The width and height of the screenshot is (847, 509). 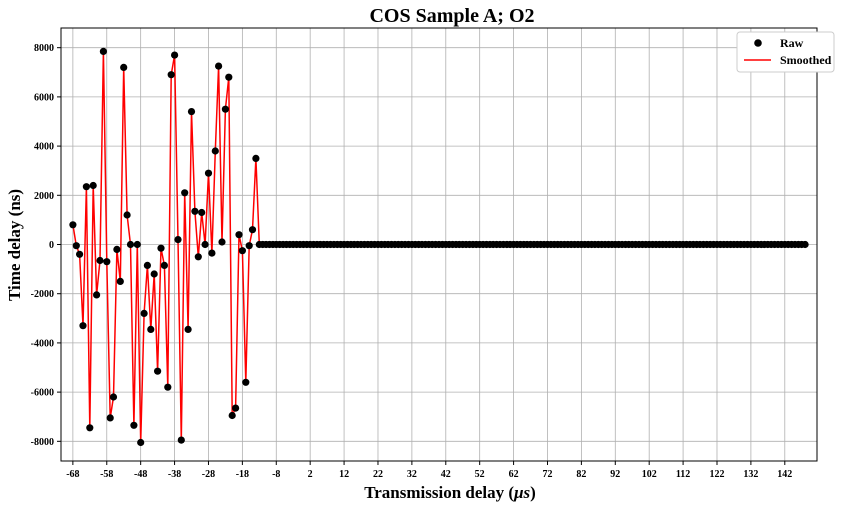 I want to click on legend-smoothed-label: Smoothed, so click(x=806, y=60).